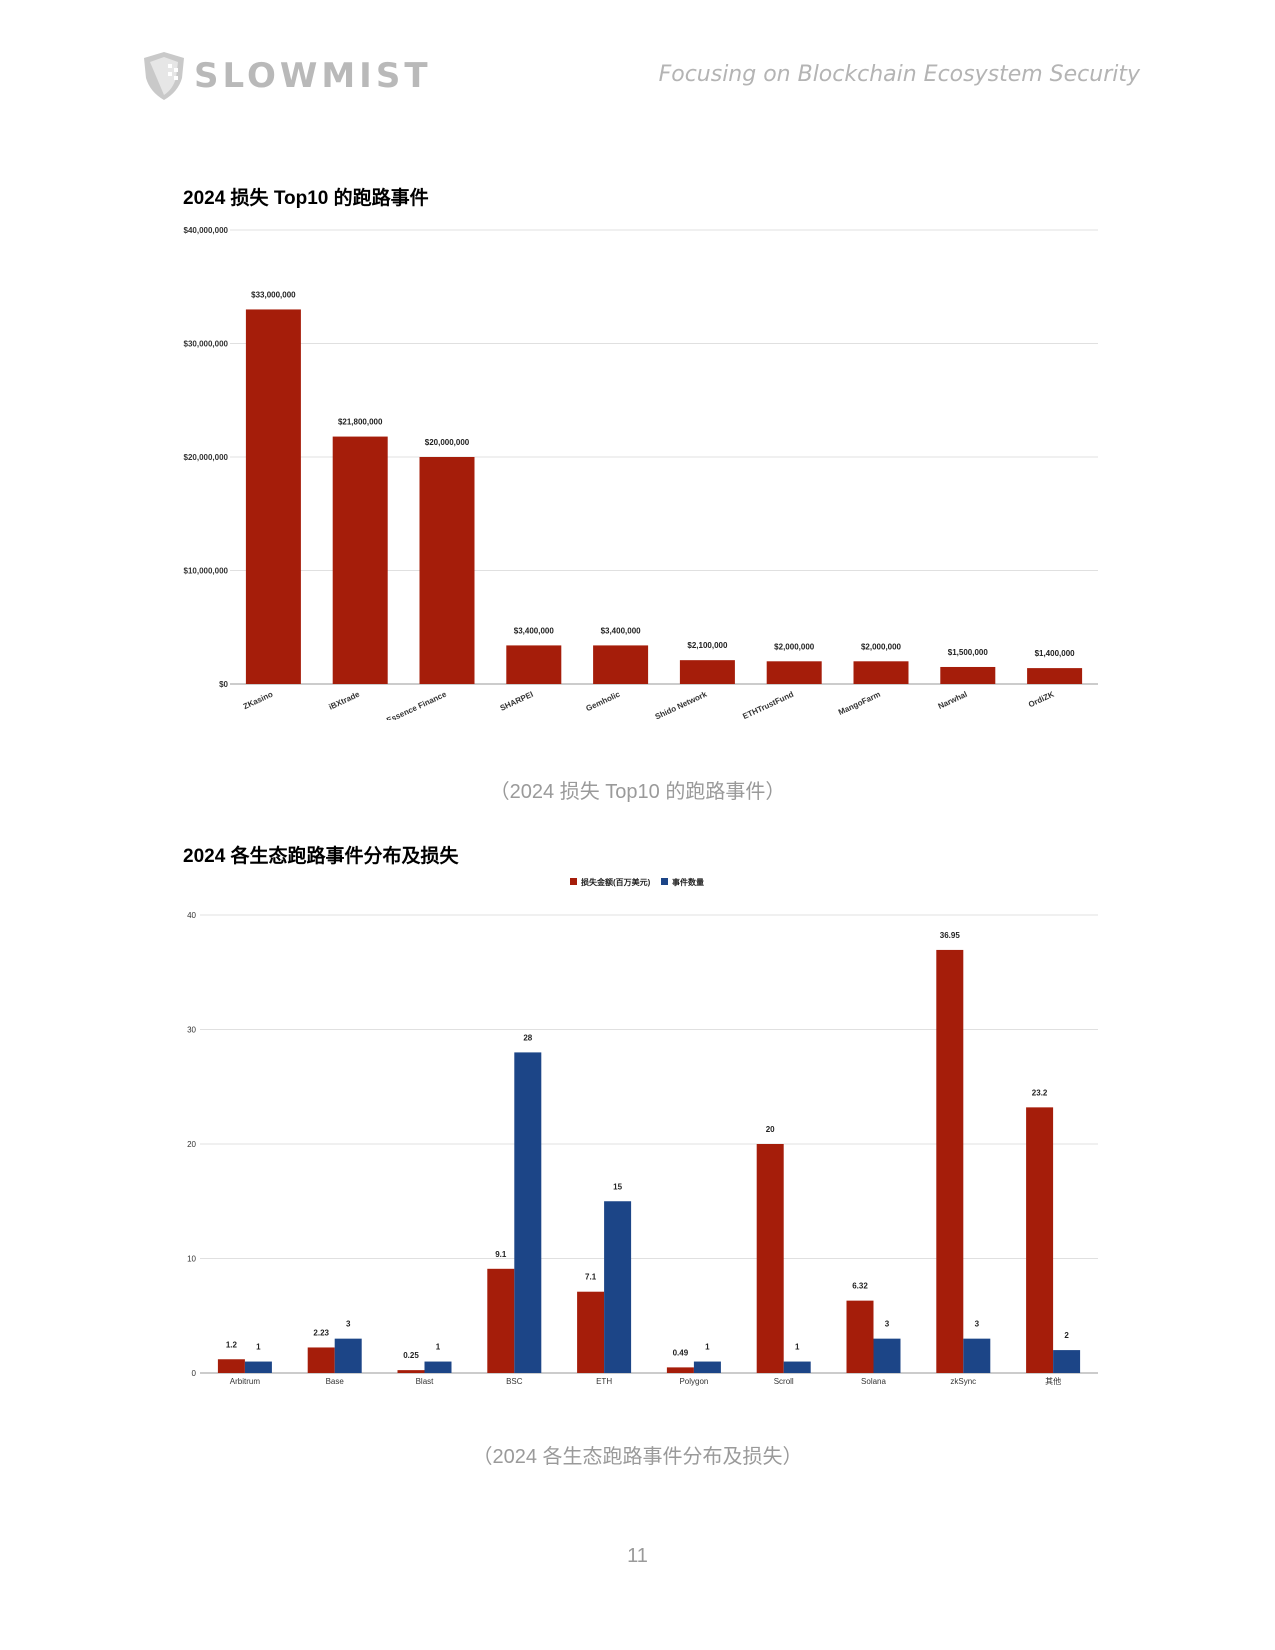  Describe the element at coordinates (164, 76) in the screenshot. I see `shield-logo-icon` at that location.